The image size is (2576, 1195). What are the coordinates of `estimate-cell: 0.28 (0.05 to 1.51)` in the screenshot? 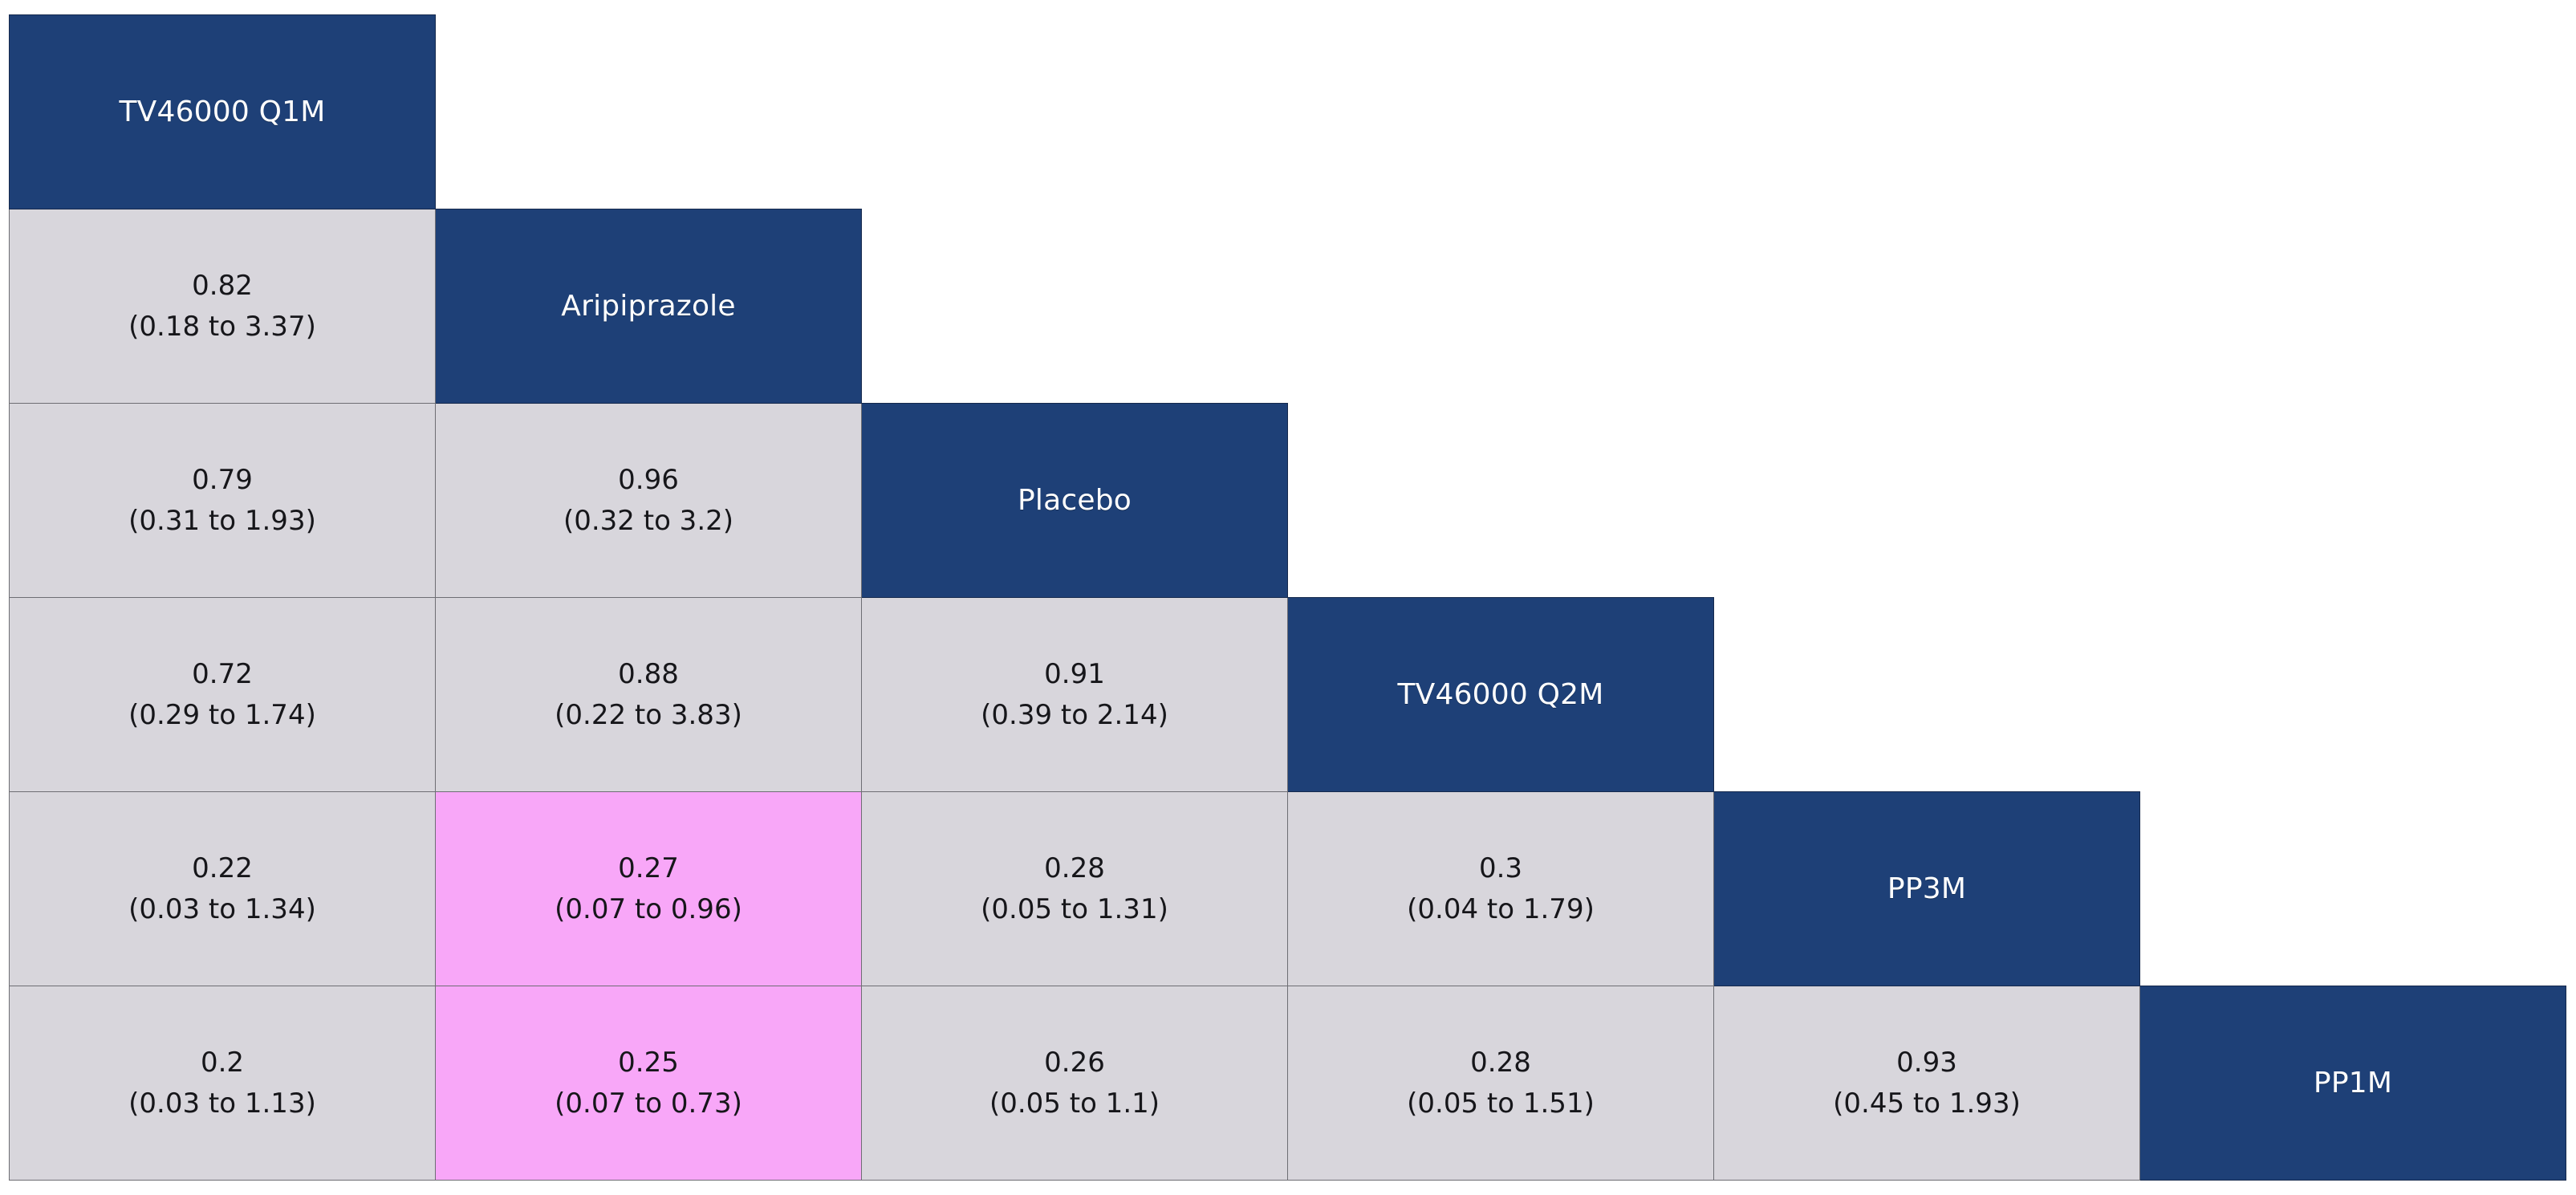 It's located at (1500, 1083).